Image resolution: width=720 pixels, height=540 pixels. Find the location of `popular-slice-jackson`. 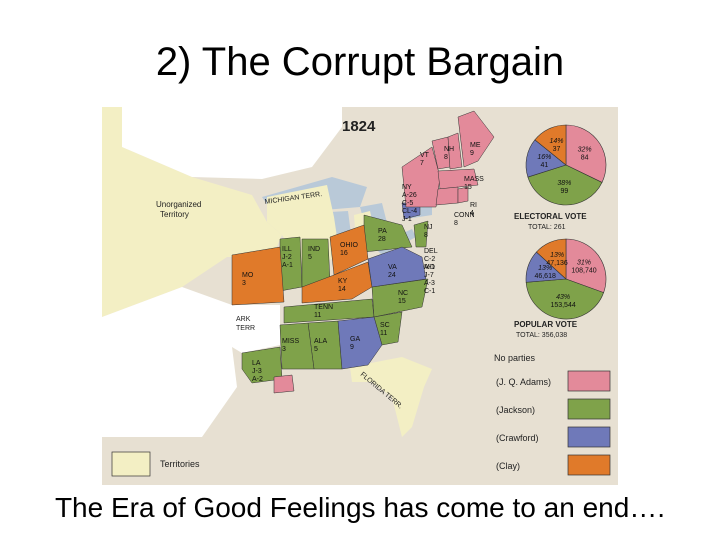

popular-slice-jackson is located at coordinates (564, 299).